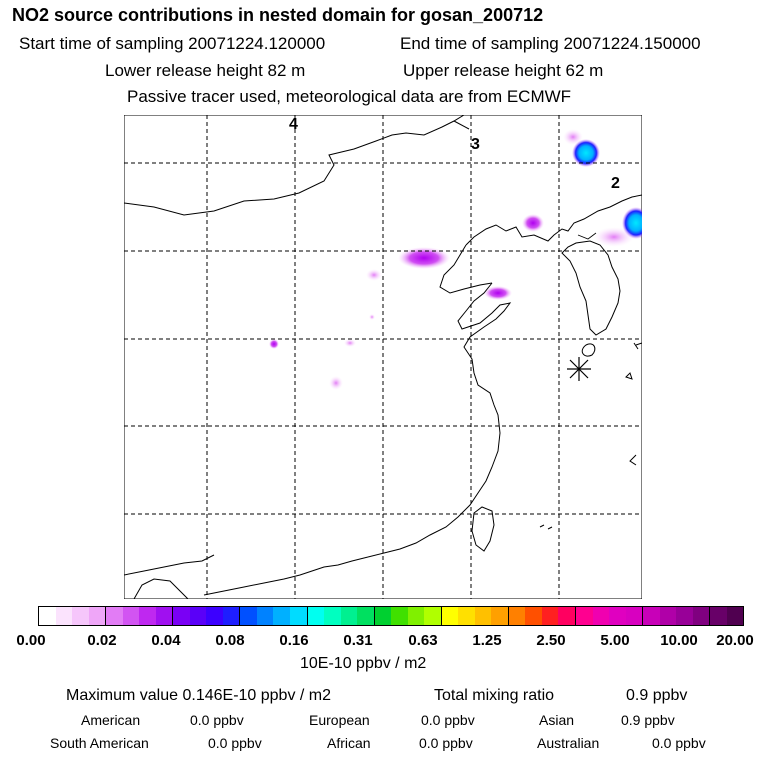 This screenshot has width=768, height=768. What do you see at coordinates (217, 720) in the screenshot?
I see `american-value: 0.0 ppbv` at bounding box center [217, 720].